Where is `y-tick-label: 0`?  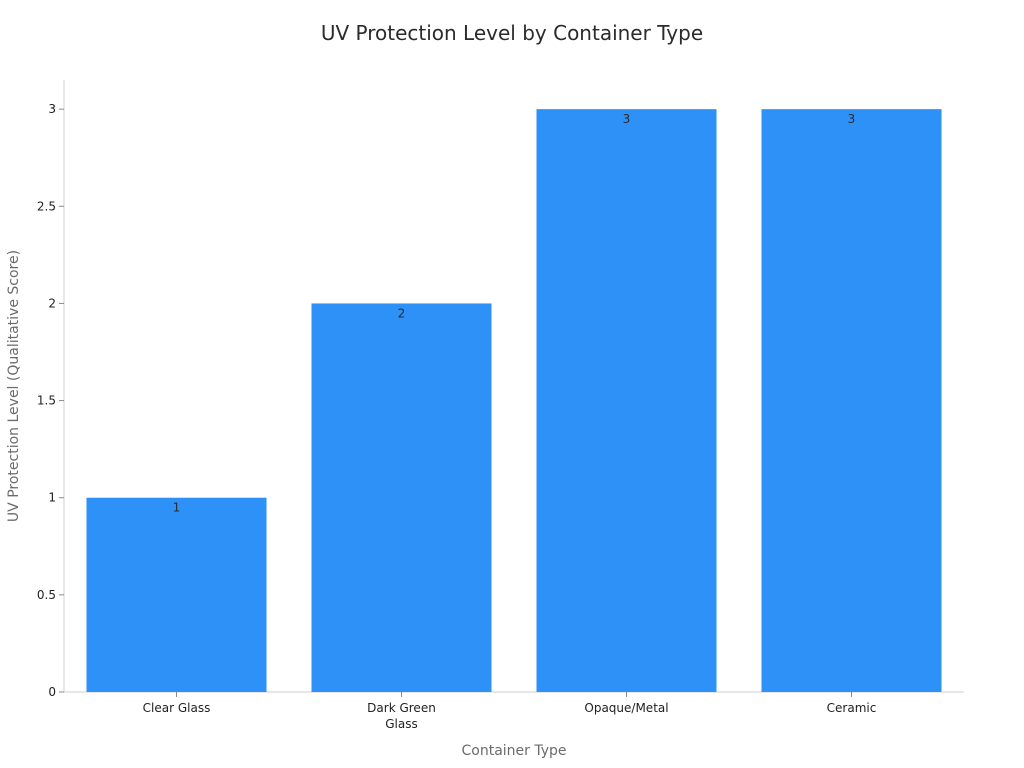
y-tick-label: 0 is located at coordinates (52, 692).